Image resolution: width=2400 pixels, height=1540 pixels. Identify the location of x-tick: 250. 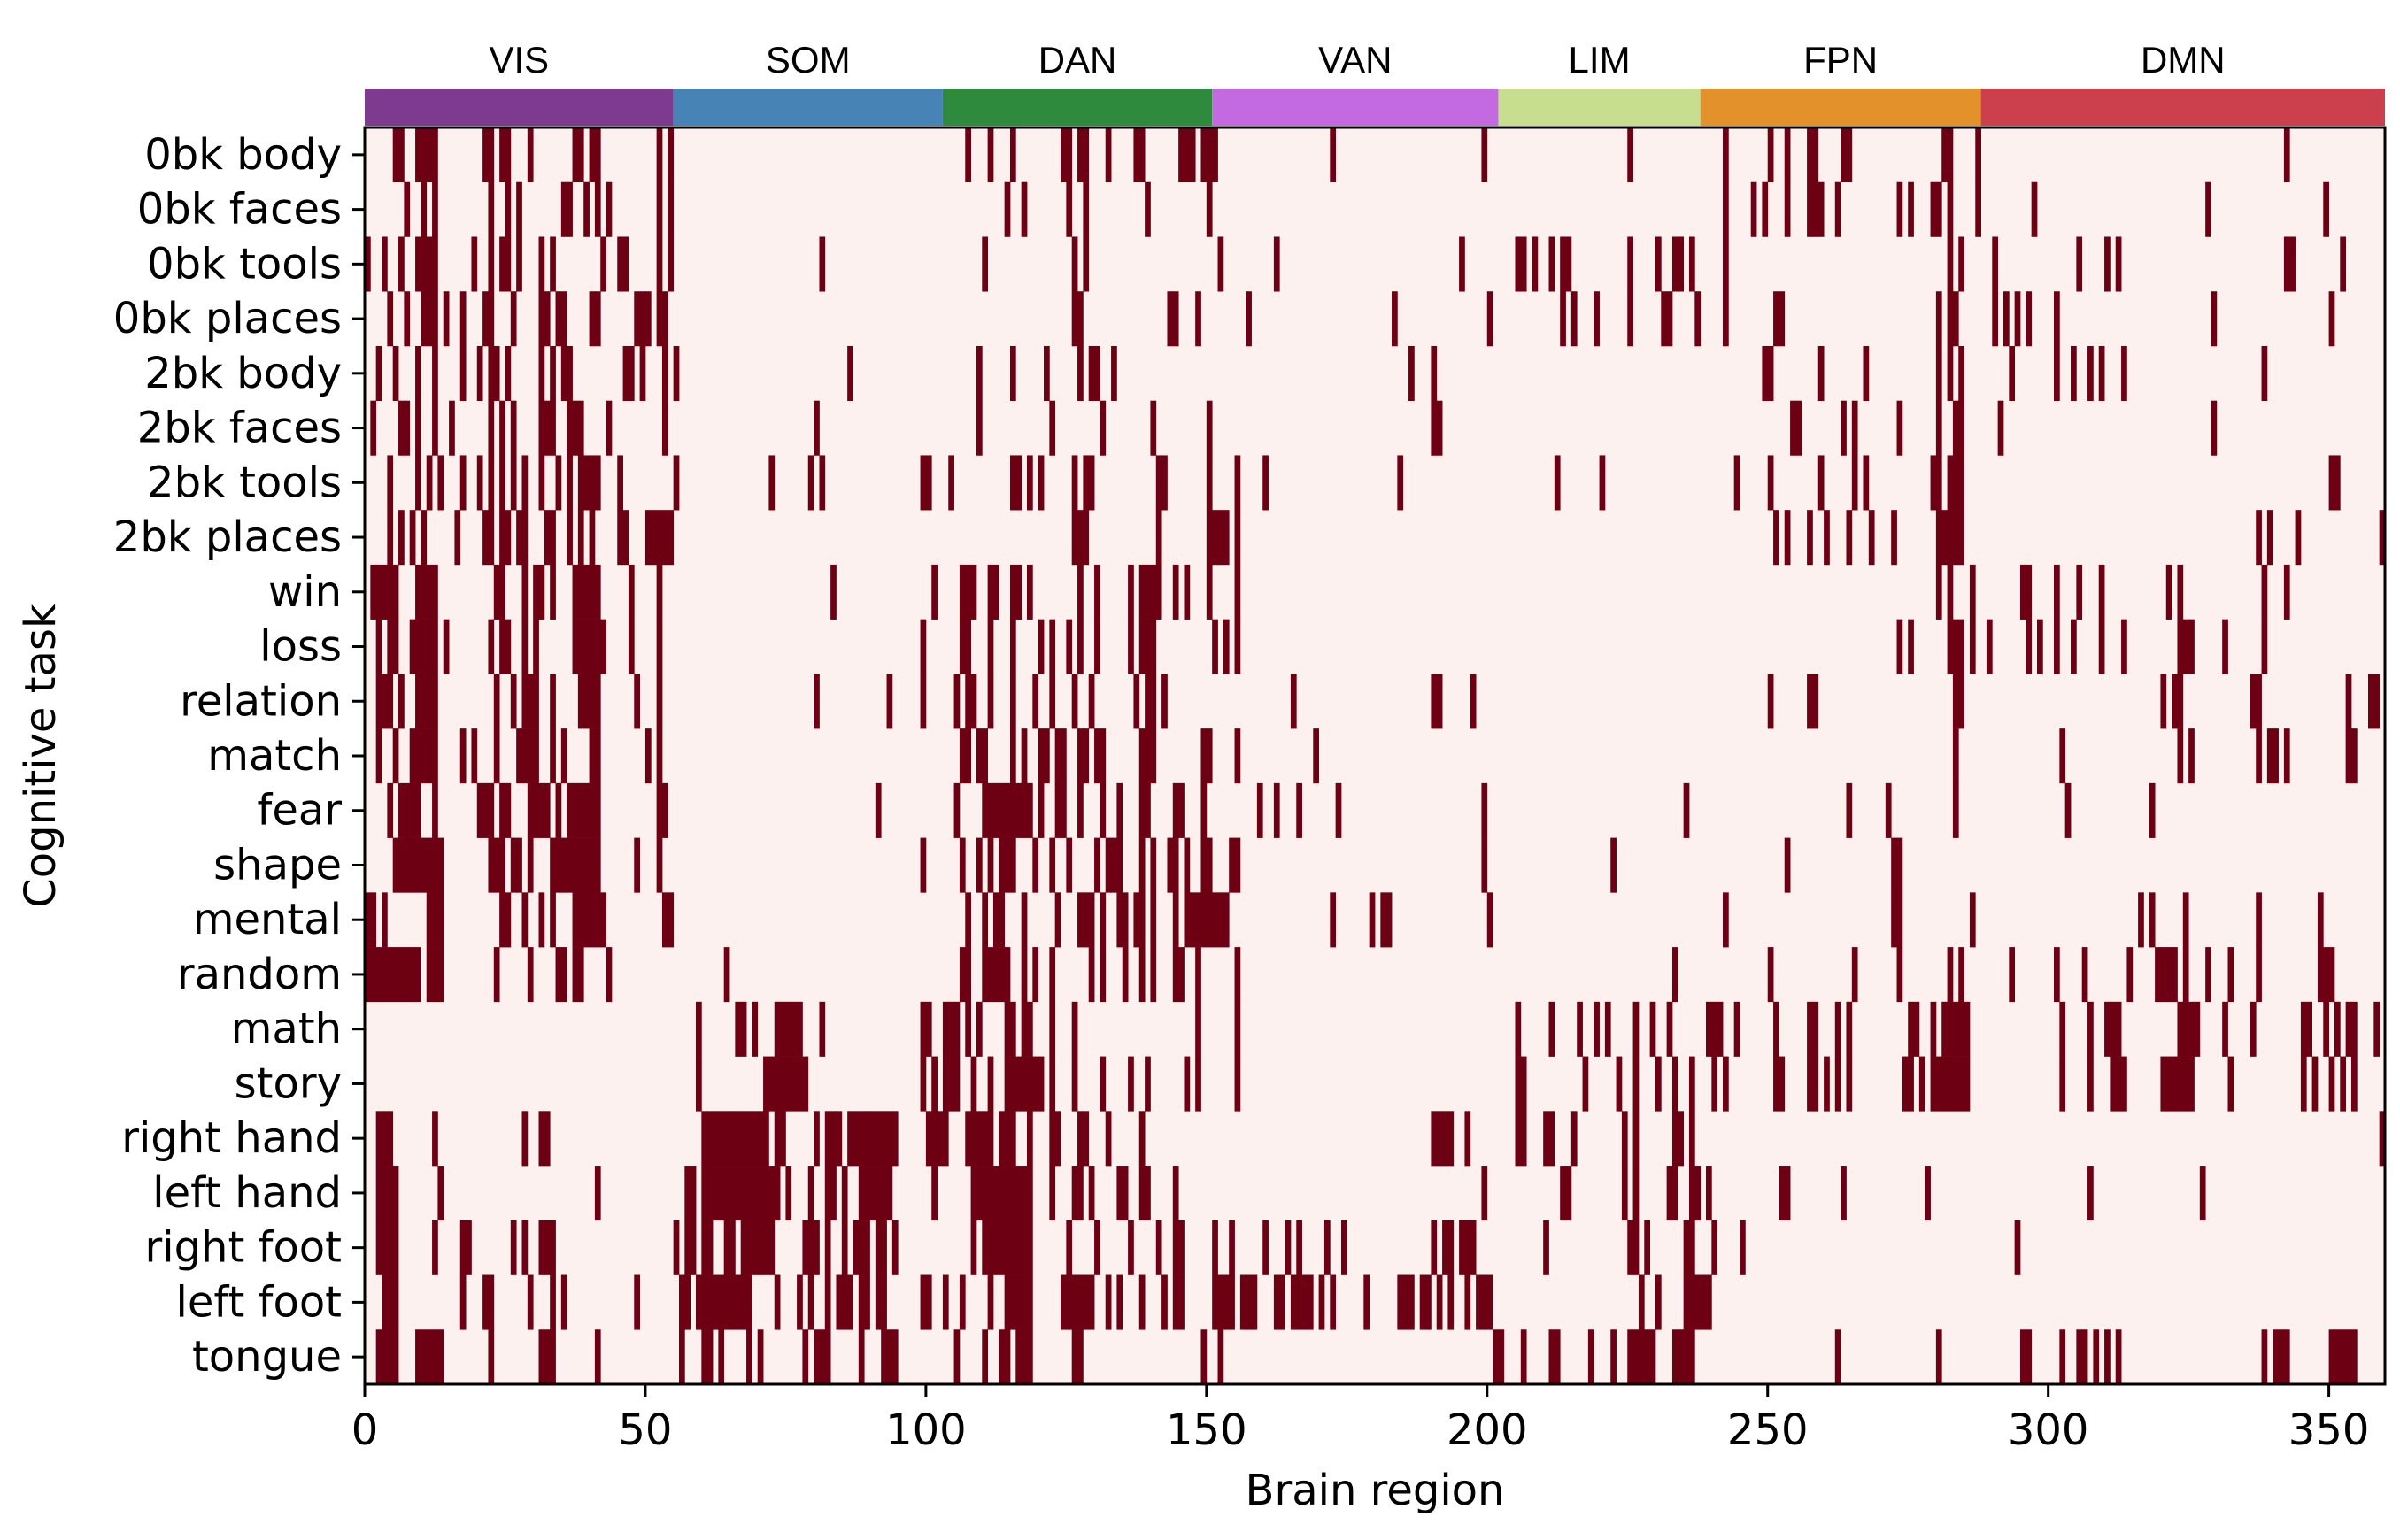
(1768, 1420).